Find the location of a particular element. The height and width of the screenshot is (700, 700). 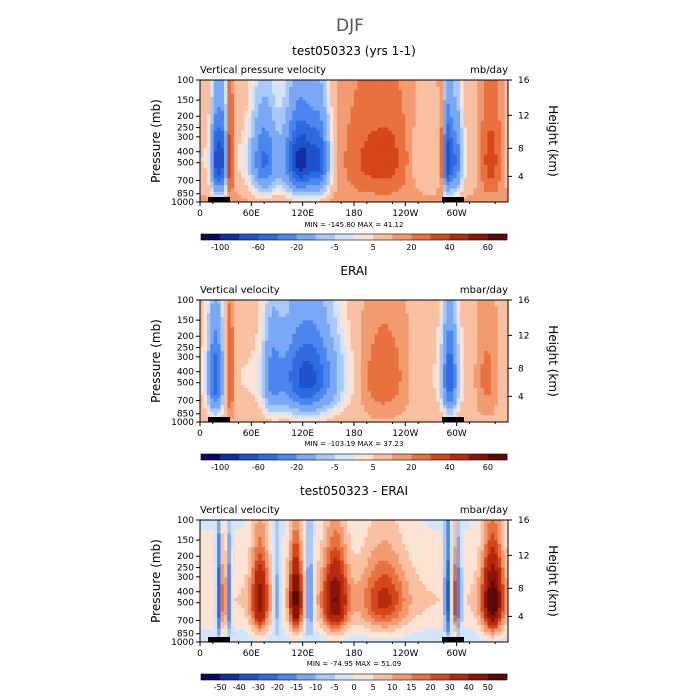

y-axis-label: Pressure (mb) is located at coordinates (156, 581).